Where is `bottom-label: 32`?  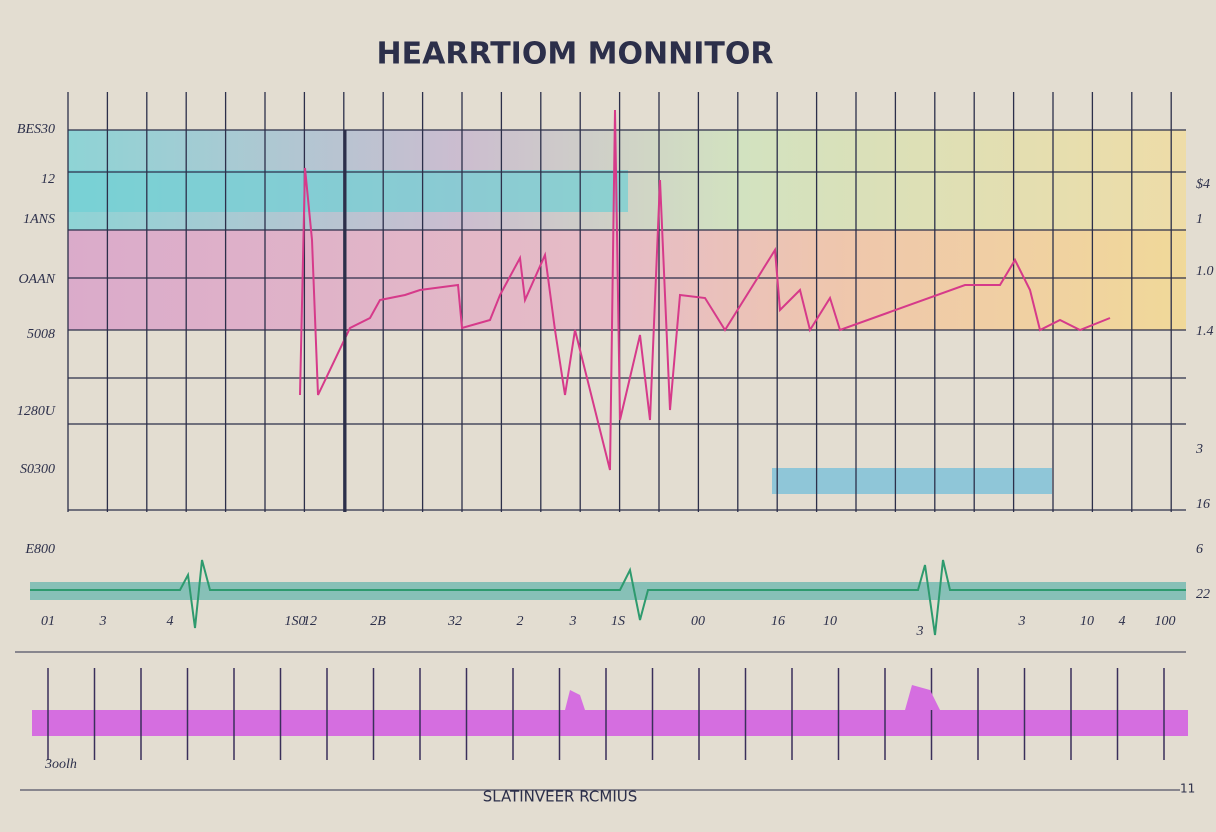
bottom-label: 32 is located at coordinates (454, 621).